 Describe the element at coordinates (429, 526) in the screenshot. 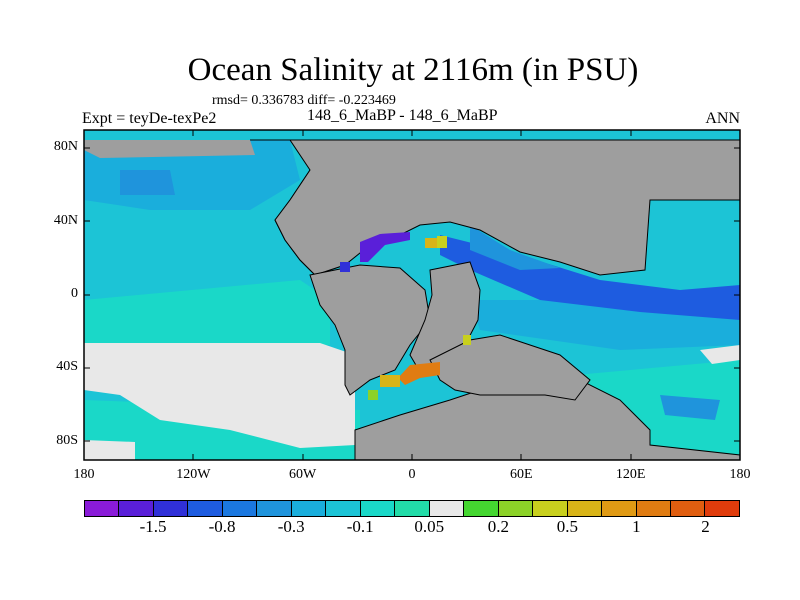

I see `colorbar-label: 0.05` at that location.